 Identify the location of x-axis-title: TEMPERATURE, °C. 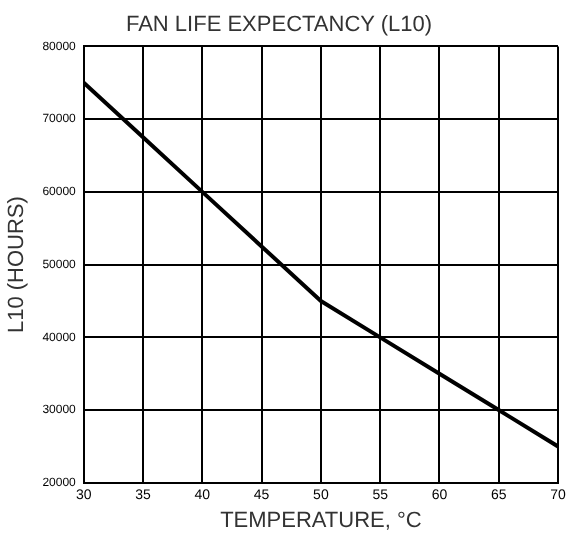
(321, 520).